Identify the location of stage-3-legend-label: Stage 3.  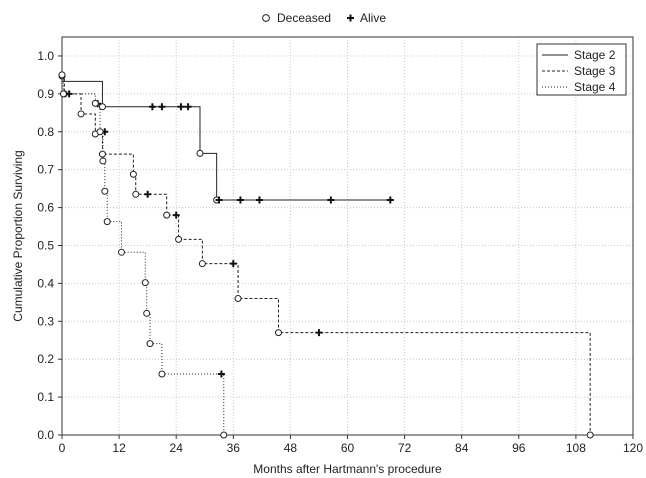
(595, 71).